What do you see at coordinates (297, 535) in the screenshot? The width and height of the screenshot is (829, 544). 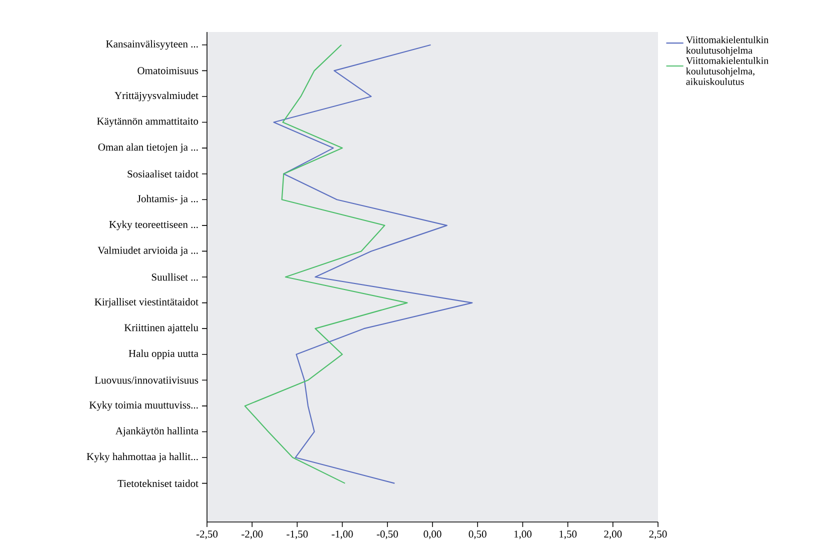 I see `x-tick-label: -1,50` at bounding box center [297, 535].